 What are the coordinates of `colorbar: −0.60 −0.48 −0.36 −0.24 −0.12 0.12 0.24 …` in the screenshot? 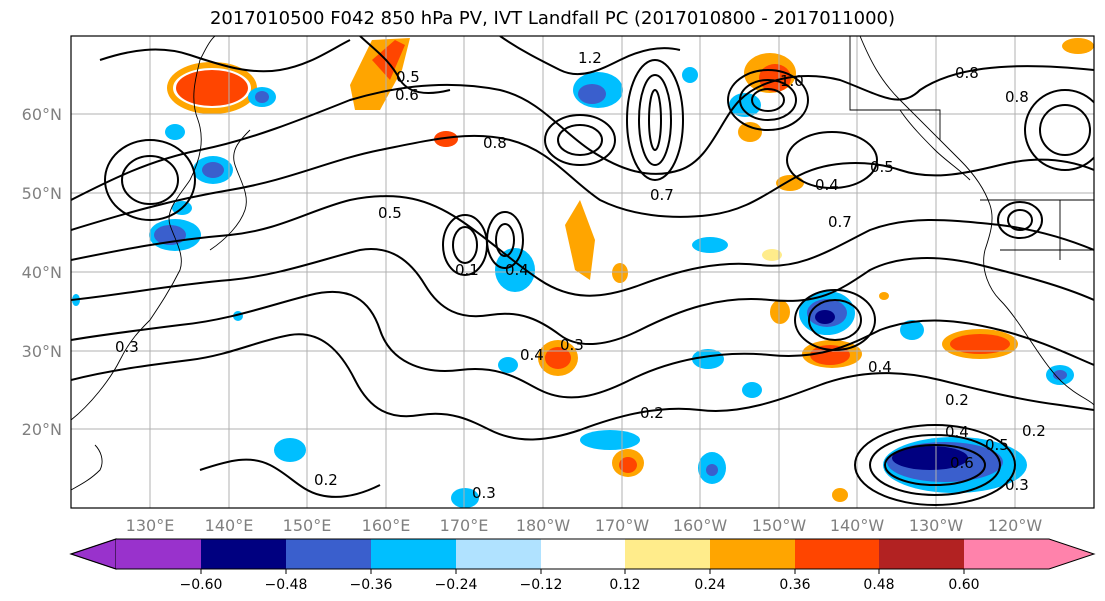 It's located at (582, 565).